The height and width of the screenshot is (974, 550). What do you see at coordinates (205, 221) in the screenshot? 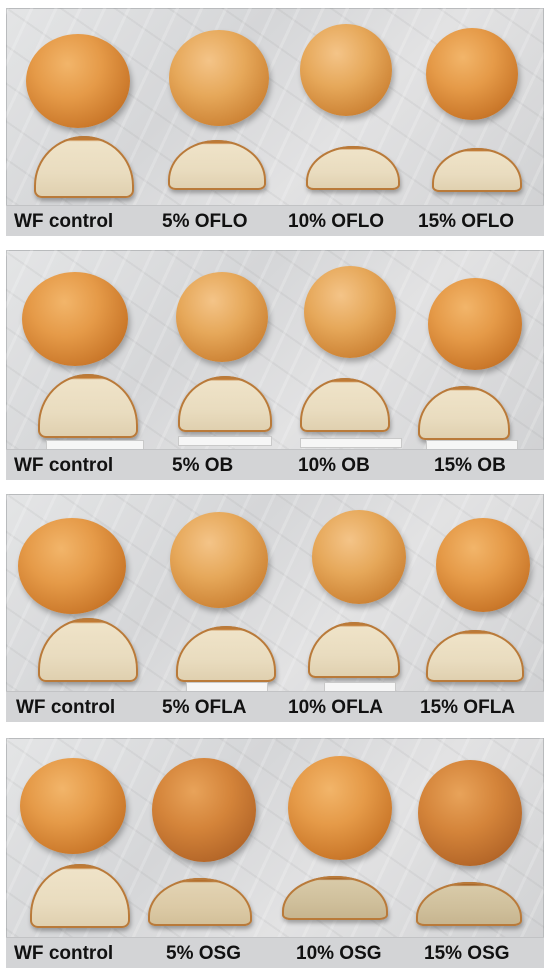
I see `label-5-oflo: 5% OFLO` at bounding box center [205, 221].